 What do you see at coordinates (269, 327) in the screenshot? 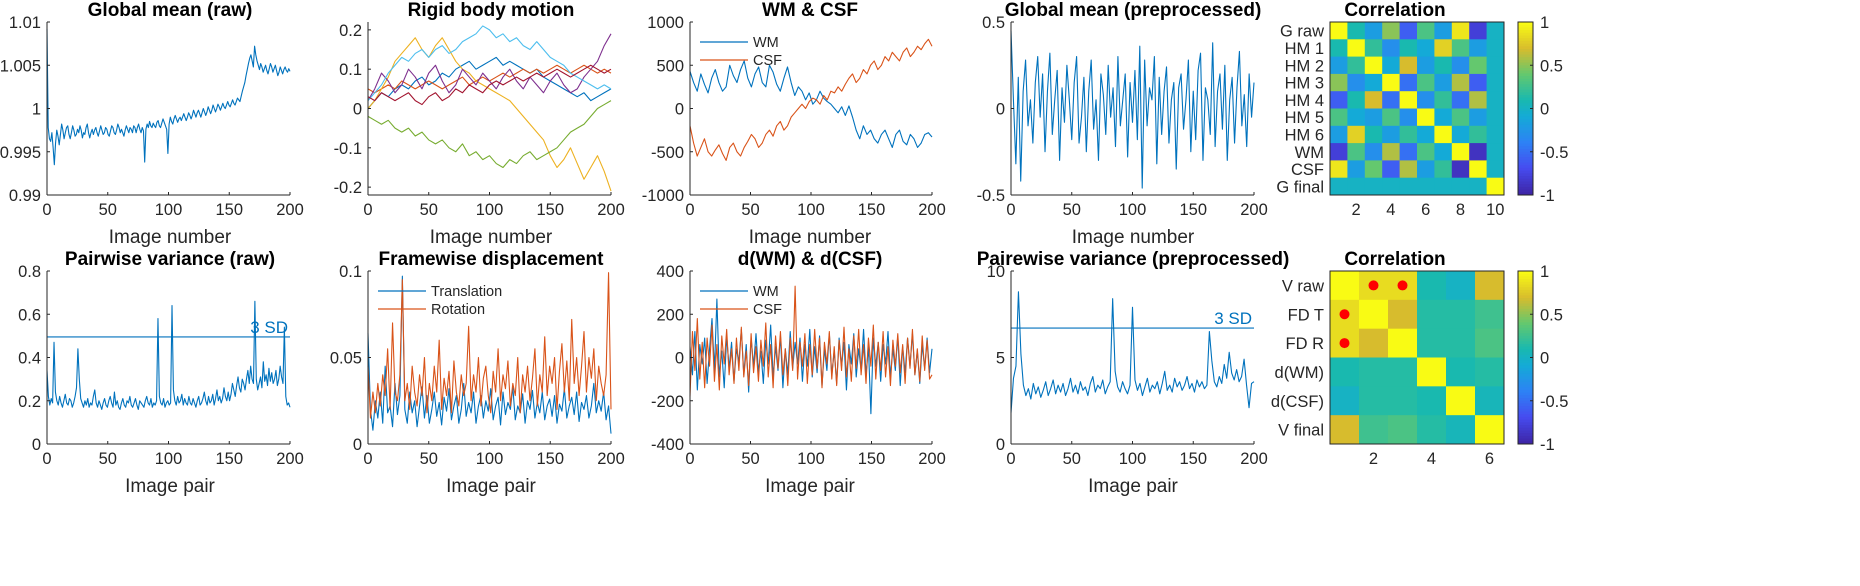
I see `threshold-label: 3 SD` at bounding box center [269, 327].